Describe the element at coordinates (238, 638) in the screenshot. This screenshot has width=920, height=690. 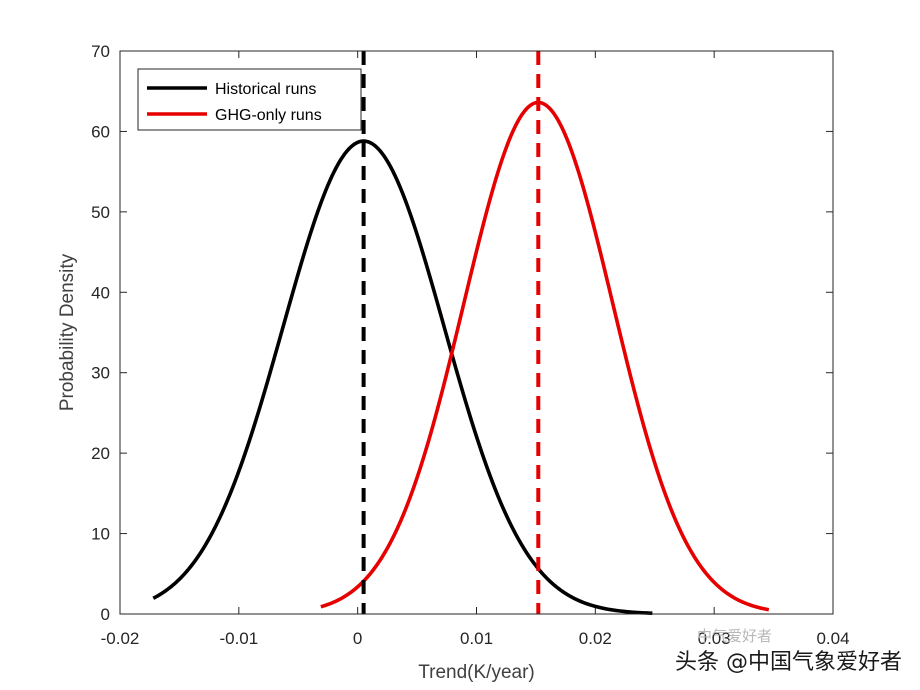
I see `x-tick-label: -0.01` at that location.